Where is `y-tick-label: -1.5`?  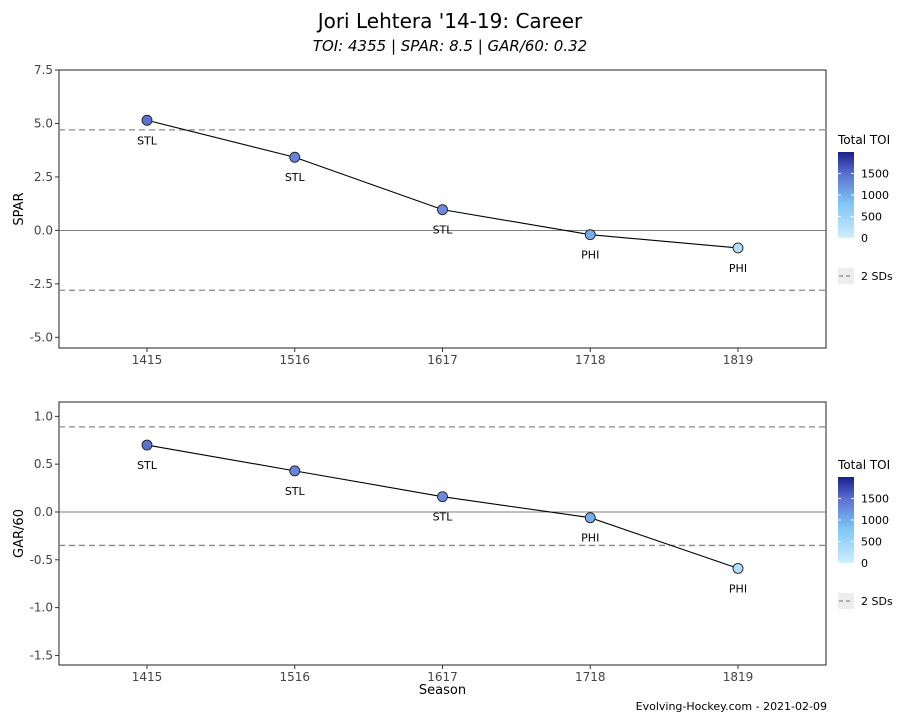
y-tick-label: -1.5 is located at coordinates (41, 655).